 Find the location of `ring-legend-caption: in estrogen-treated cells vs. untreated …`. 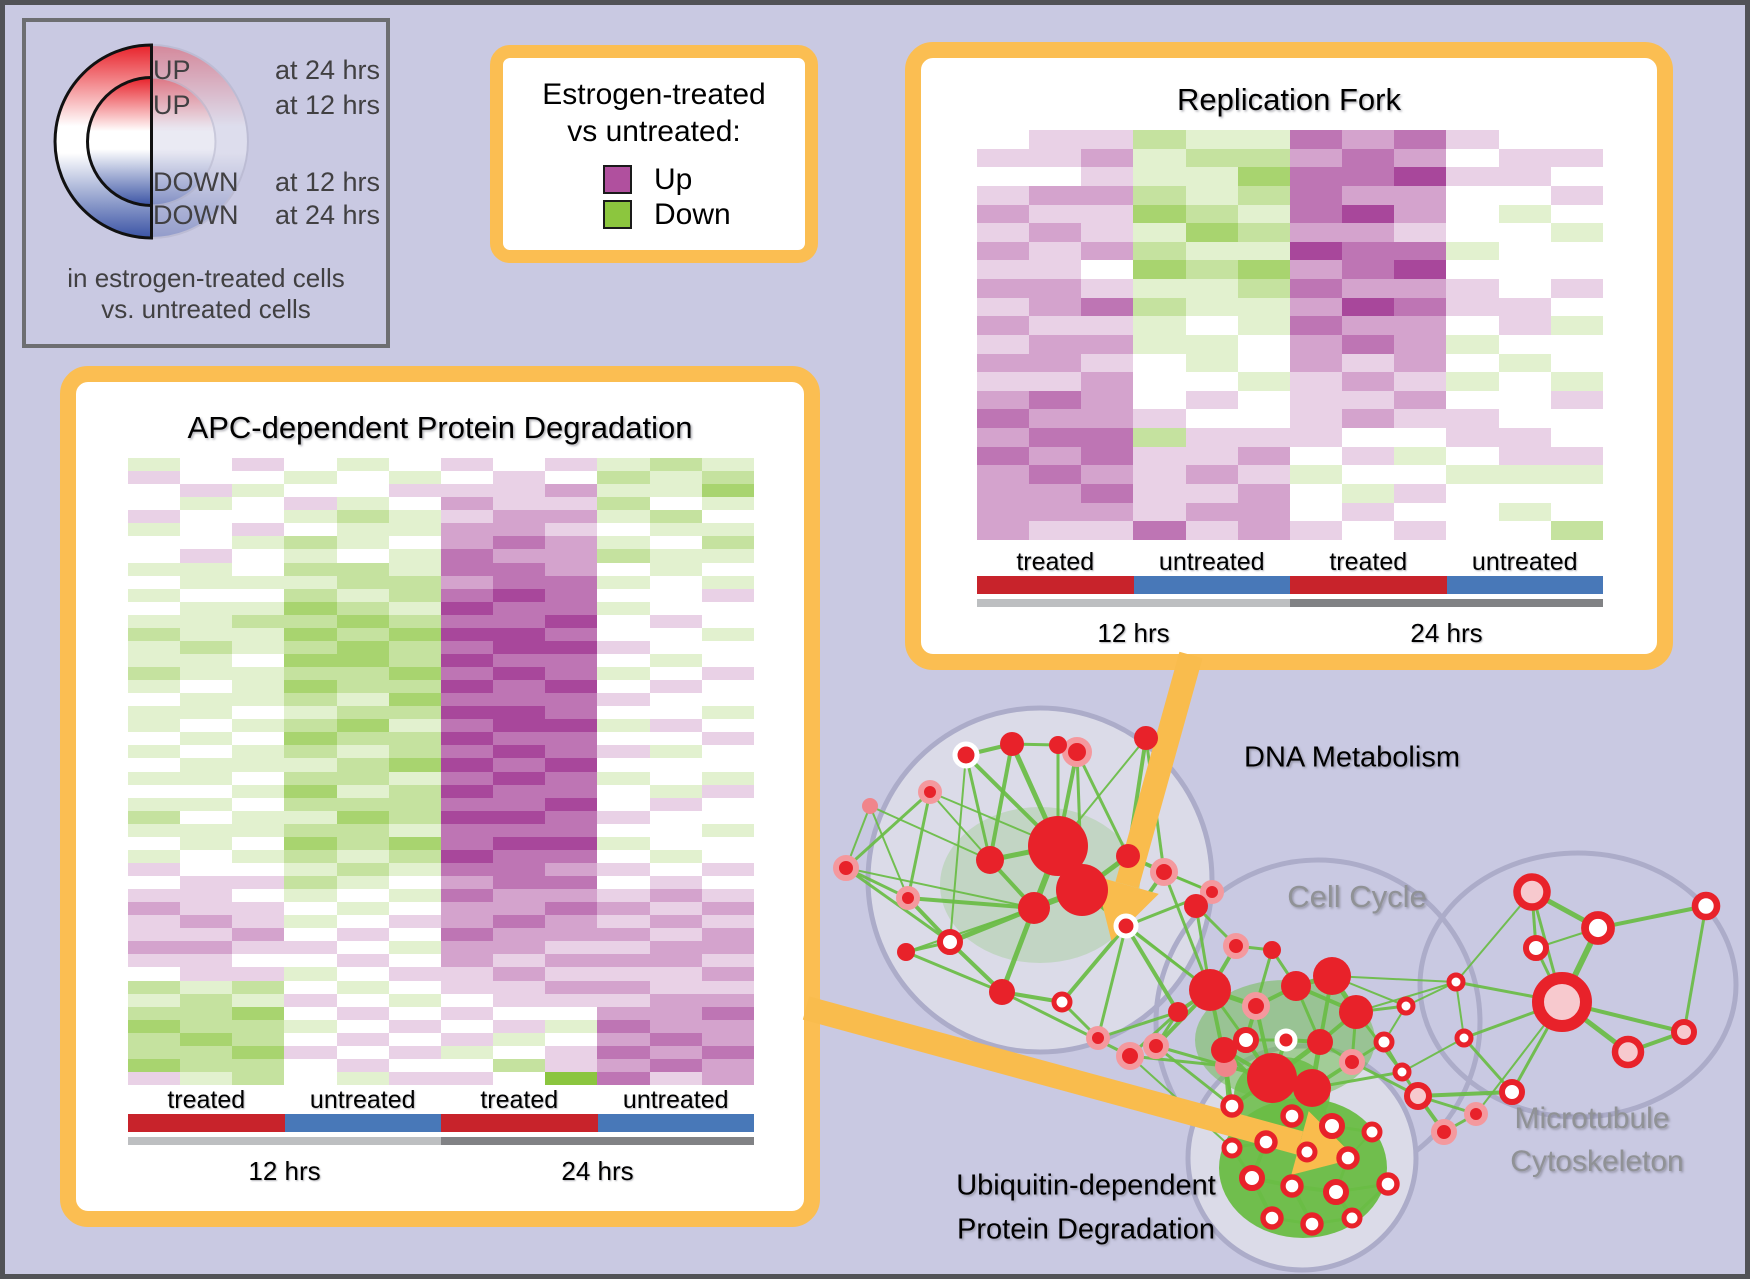

ring-legend-caption: in estrogen-treated cells vs. untreated … is located at coordinates (206, 294).